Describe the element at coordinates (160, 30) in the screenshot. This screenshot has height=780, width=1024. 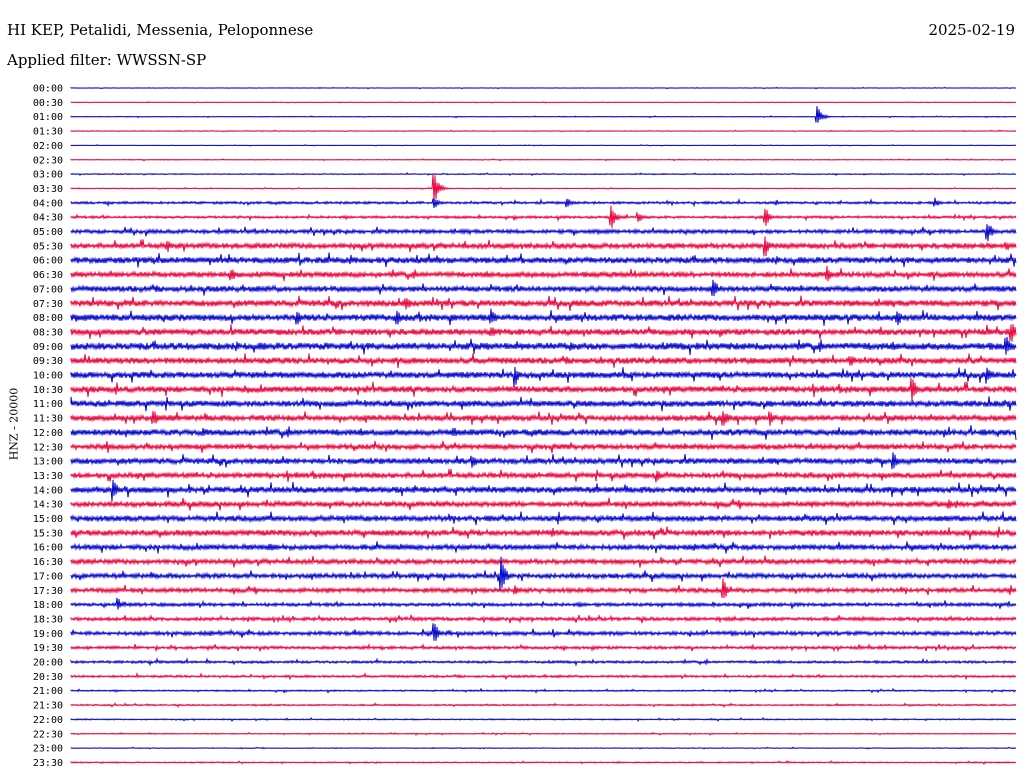
I see `station-title: HI KEP, Petalidi, Messenia, Peloponnese` at that location.